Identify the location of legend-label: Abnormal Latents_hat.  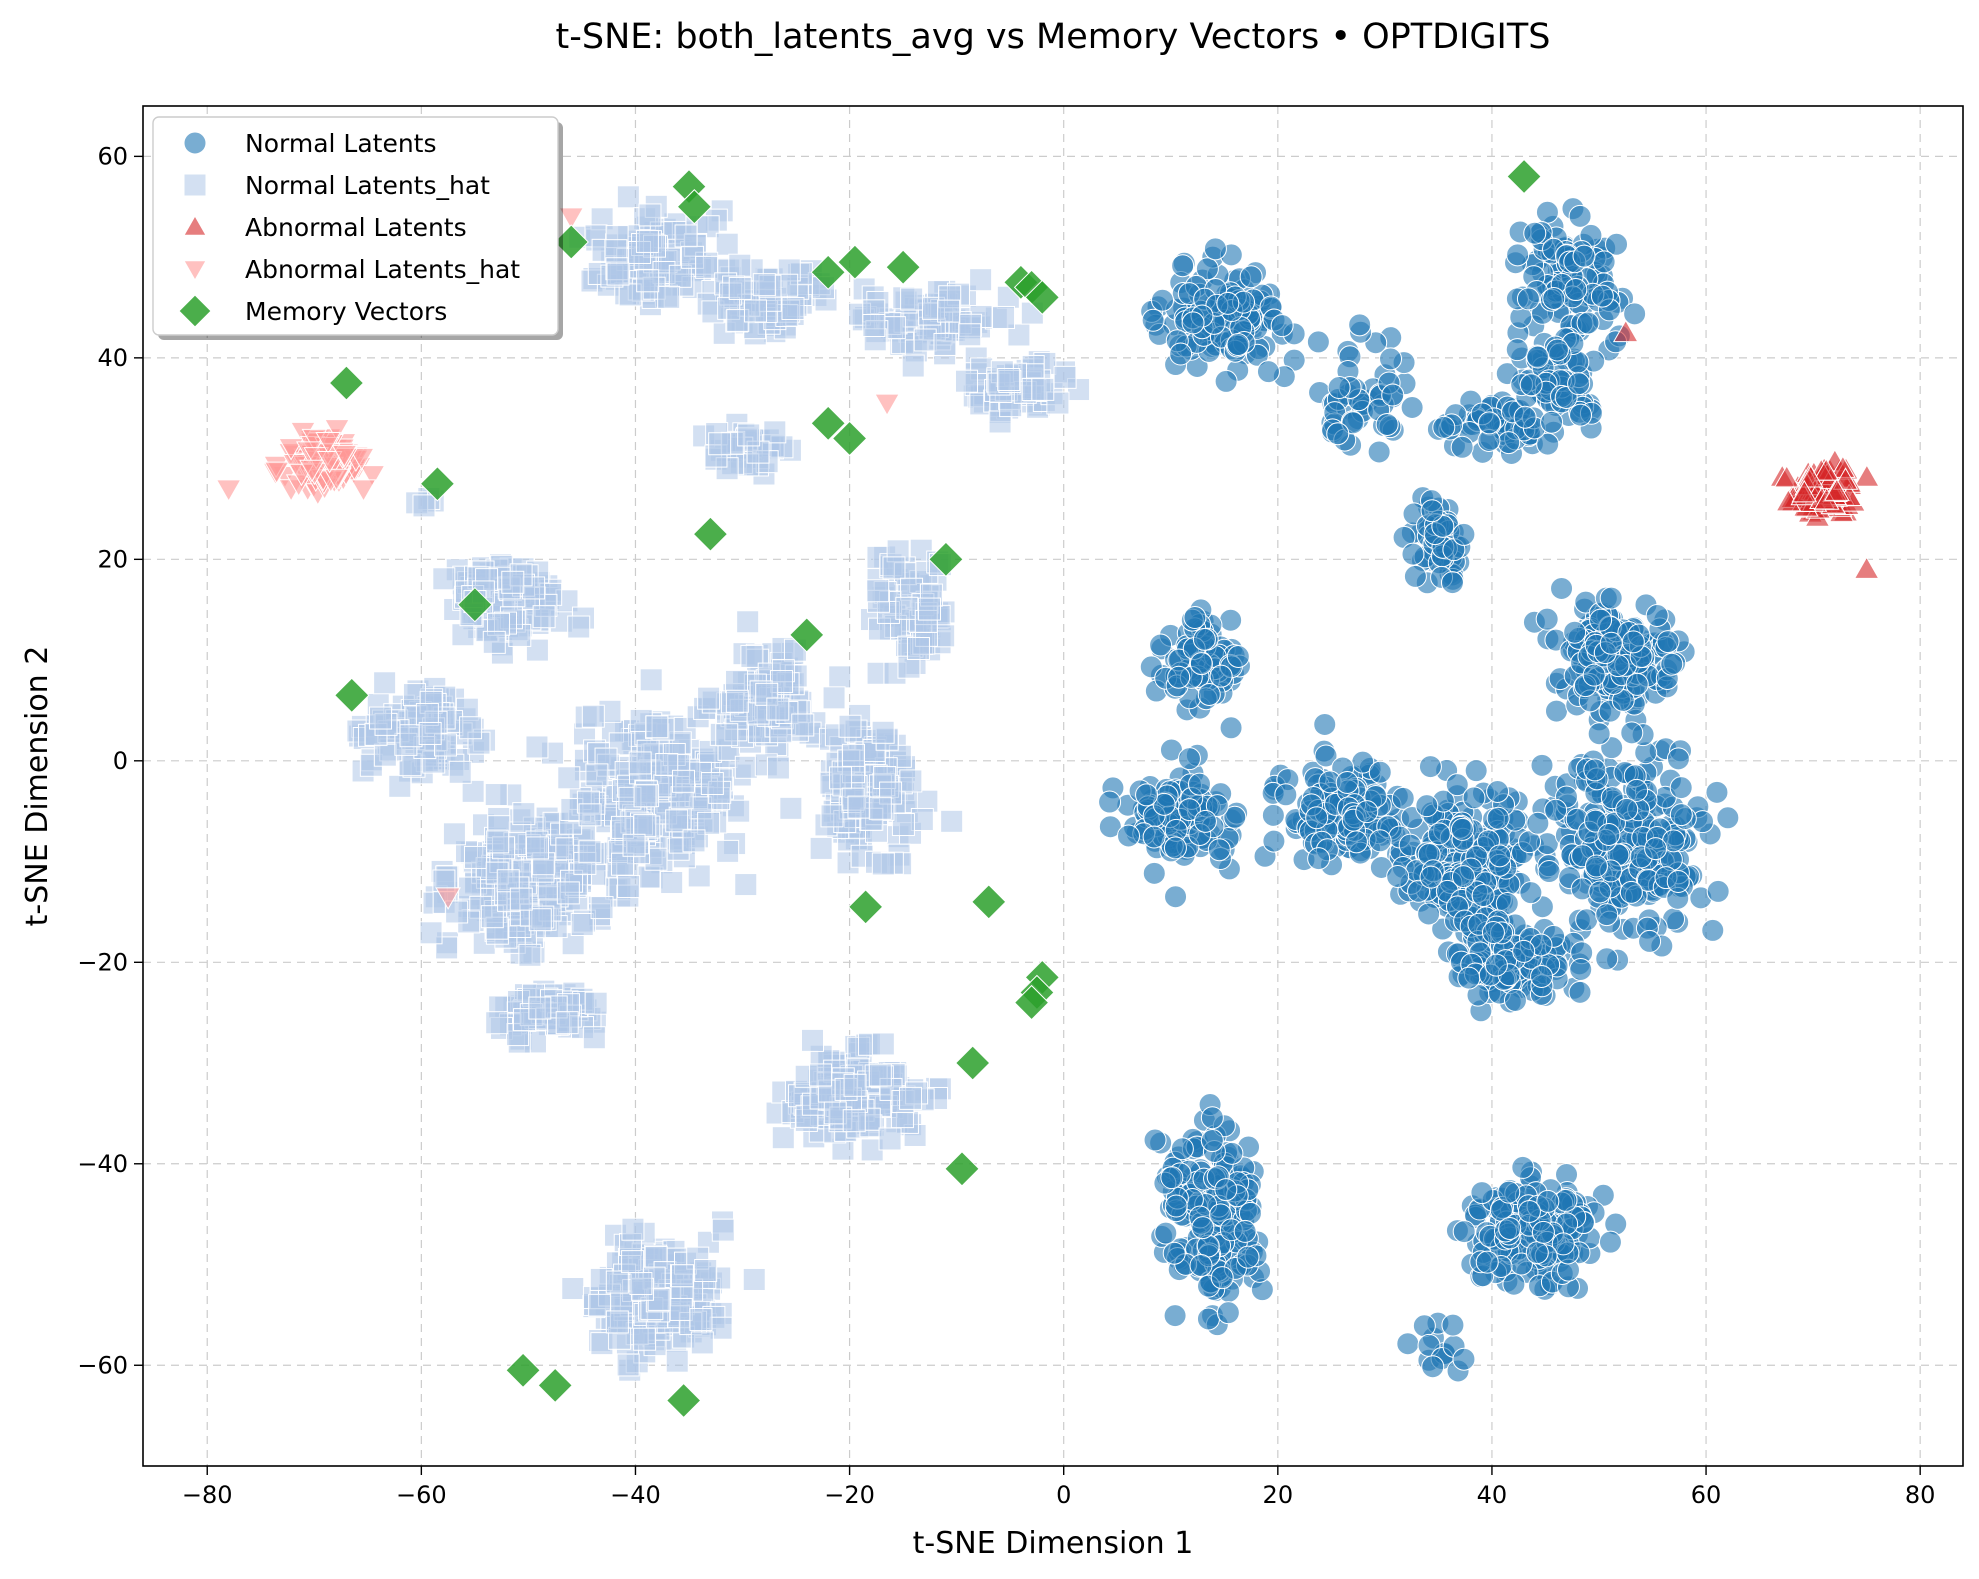
(382, 269).